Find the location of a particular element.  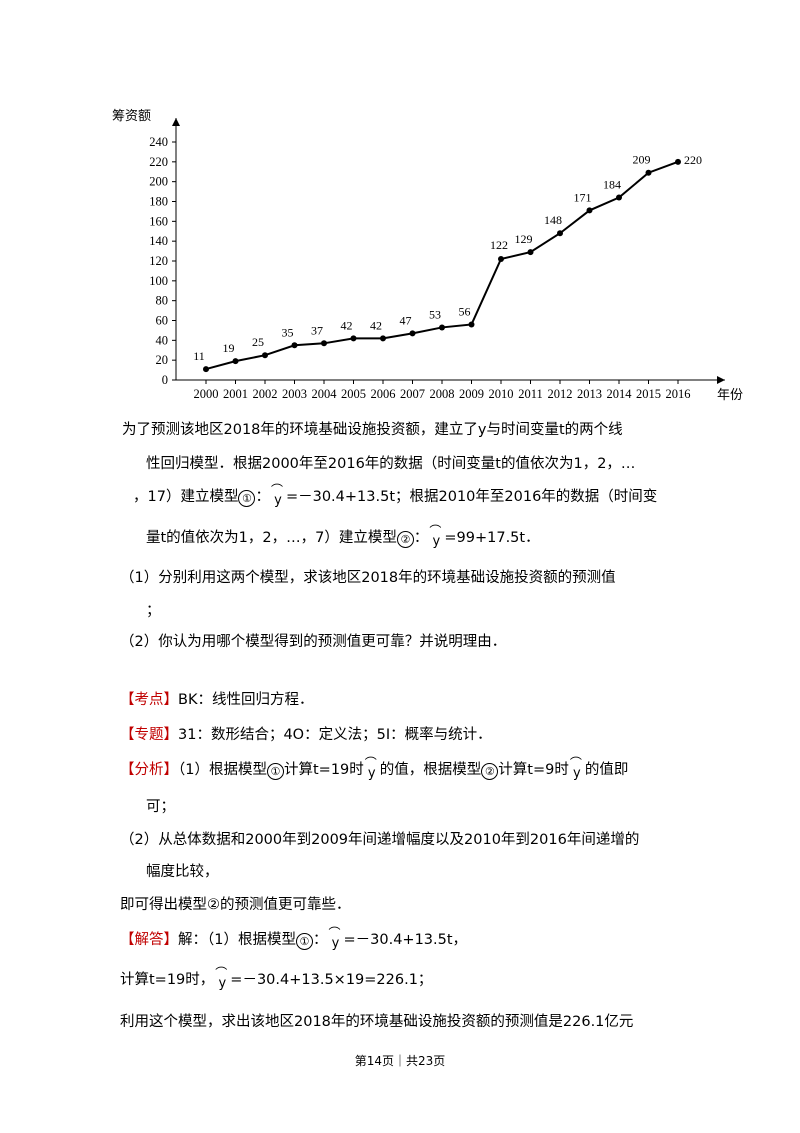

data-label: 56 is located at coordinates (465, 311).